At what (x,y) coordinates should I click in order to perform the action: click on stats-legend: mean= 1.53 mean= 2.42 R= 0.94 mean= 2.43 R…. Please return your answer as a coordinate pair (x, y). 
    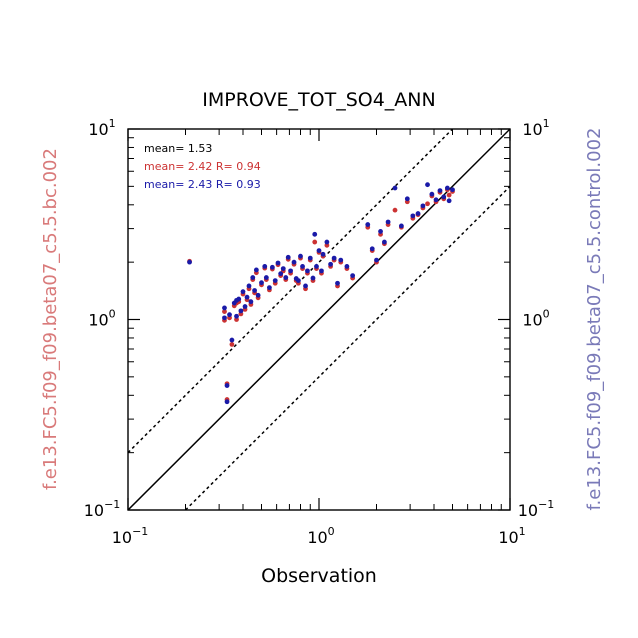
    Looking at the image, I should click on (202, 166).